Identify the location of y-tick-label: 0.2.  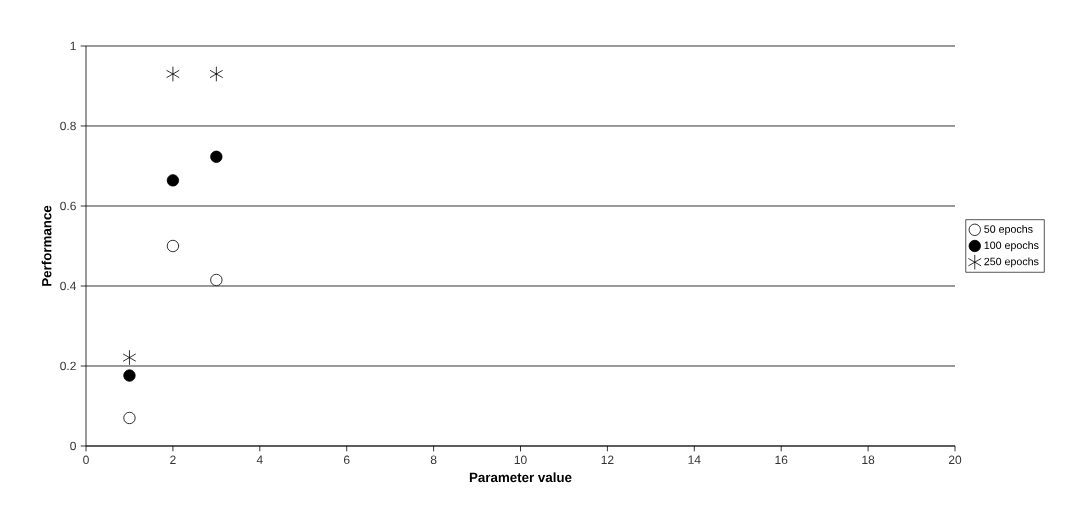
(68, 366).